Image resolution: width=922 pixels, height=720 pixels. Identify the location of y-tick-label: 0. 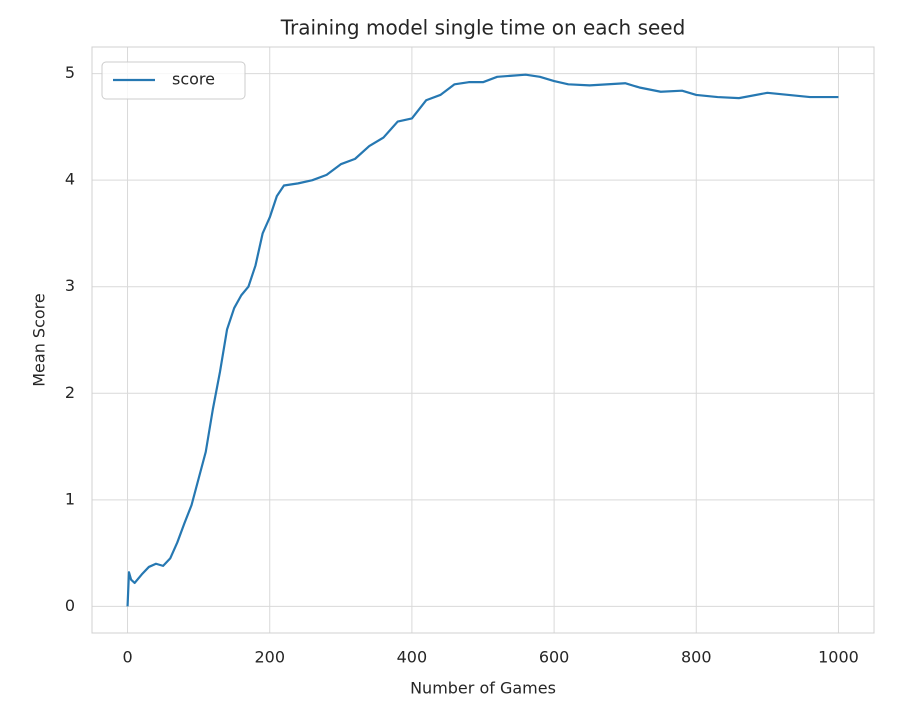
(70, 605).